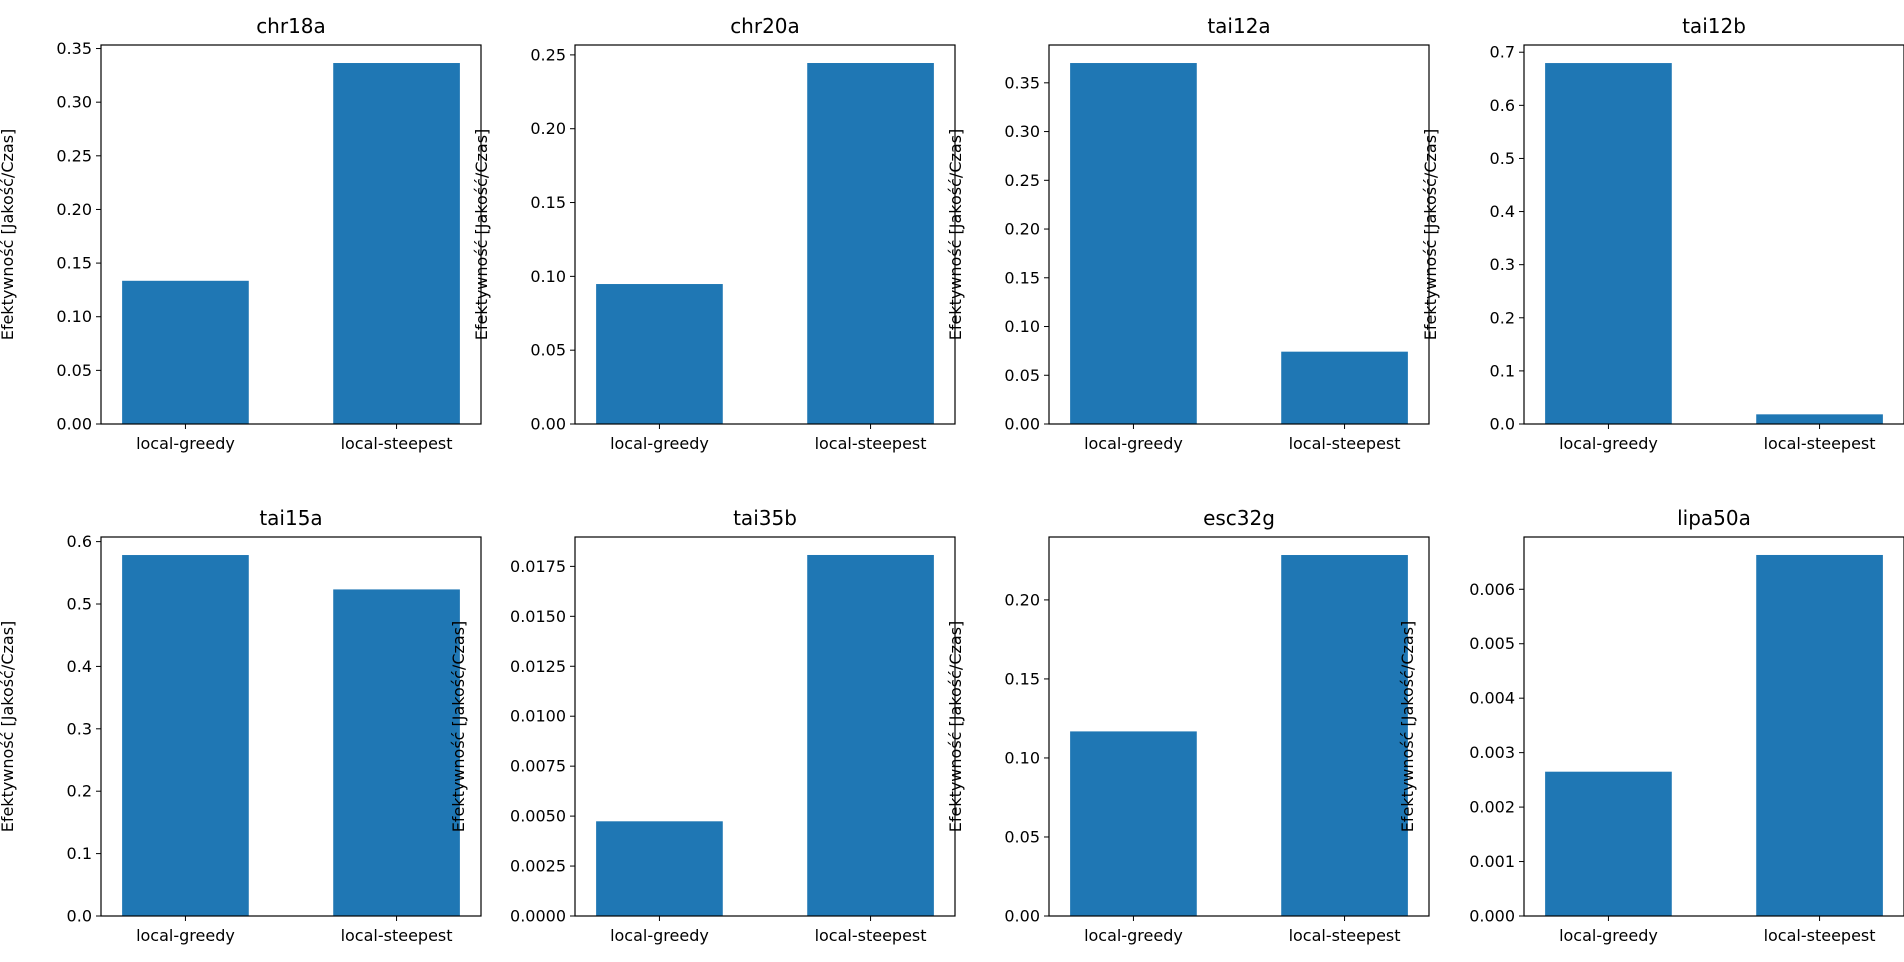 This screenshot has width=1904, height=962. Describe the element at coordinates (538, 766) in the screenshot. I see `y-tick-label: 0.0075` at that location.